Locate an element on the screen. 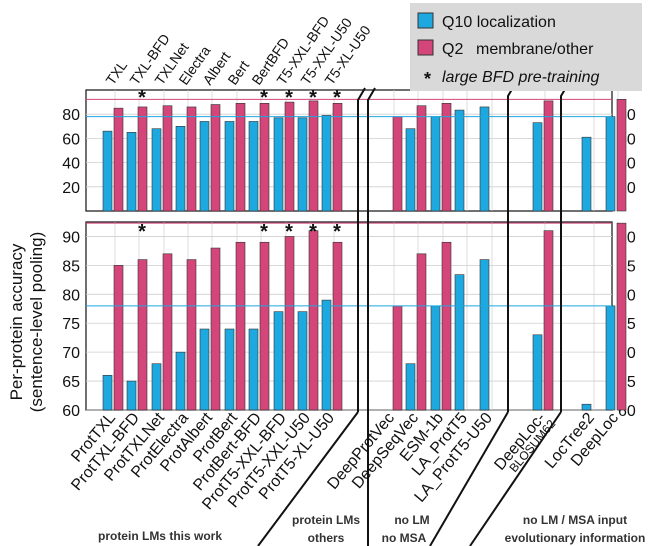  bar-q2-protelectra-top is located at coordinates (191, 159).